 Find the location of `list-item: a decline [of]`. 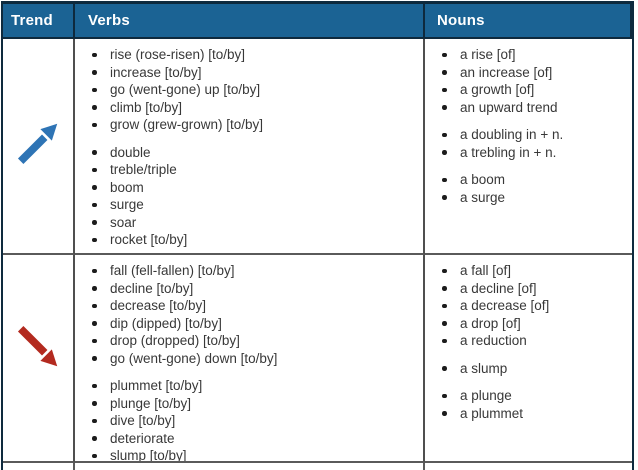

list-item: a decline [of] is located at coordinates (536, 289).